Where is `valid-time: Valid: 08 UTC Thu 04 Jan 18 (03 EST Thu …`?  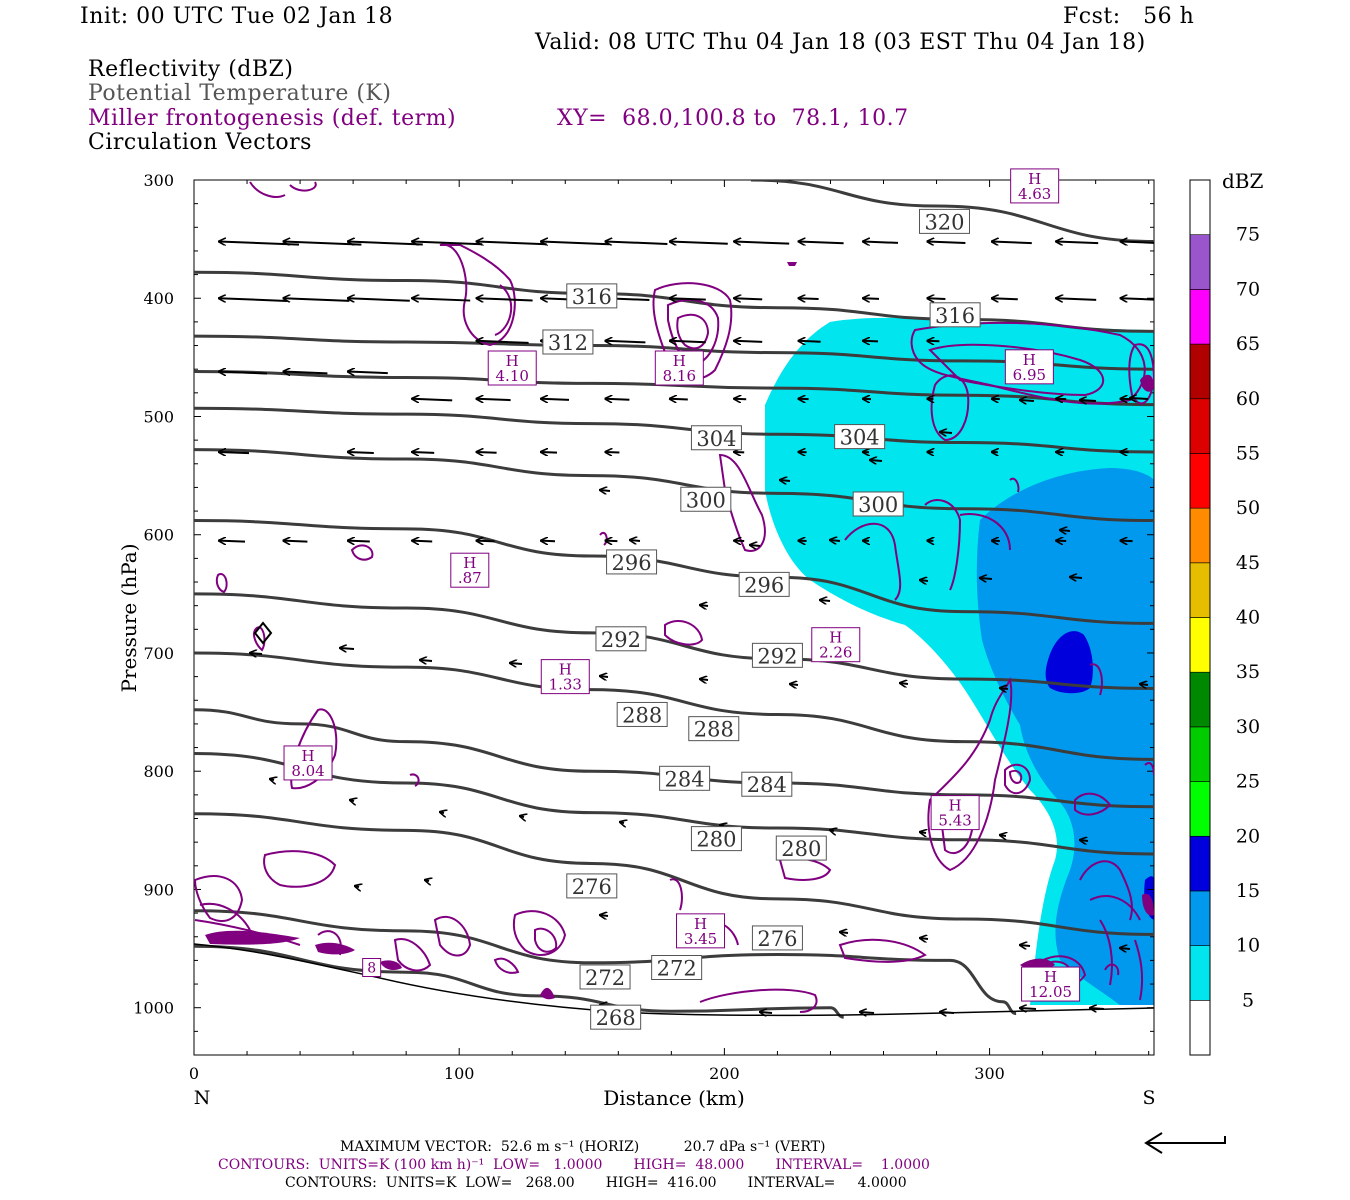
valid-time: Valid: 08 UTC Thu 04 Jan 18 (03 EST Thu … is located at coordinates (840, 42).